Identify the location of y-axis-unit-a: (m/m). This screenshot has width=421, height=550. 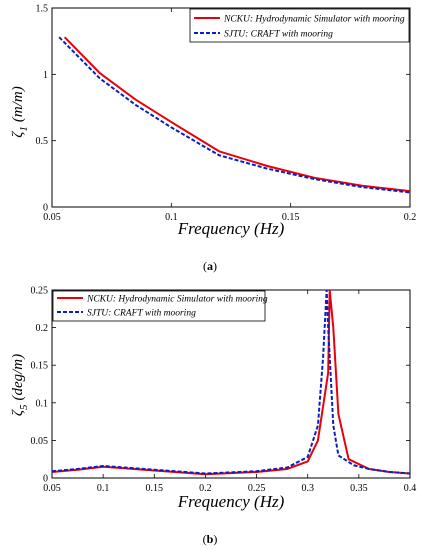
(18, 104).